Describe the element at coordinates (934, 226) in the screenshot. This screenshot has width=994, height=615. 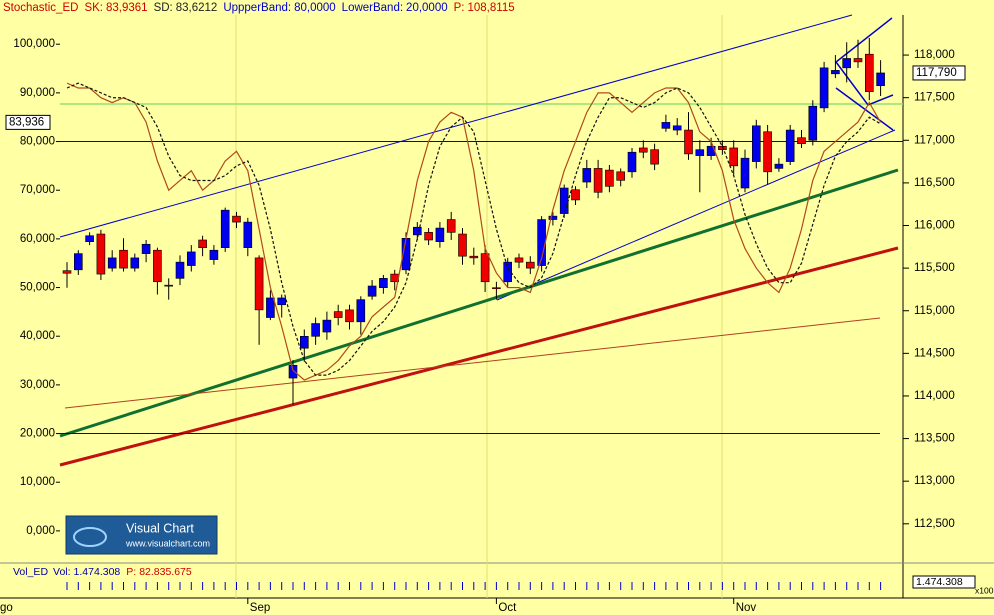
I see `y2-tick-label: 116,000` at that location.